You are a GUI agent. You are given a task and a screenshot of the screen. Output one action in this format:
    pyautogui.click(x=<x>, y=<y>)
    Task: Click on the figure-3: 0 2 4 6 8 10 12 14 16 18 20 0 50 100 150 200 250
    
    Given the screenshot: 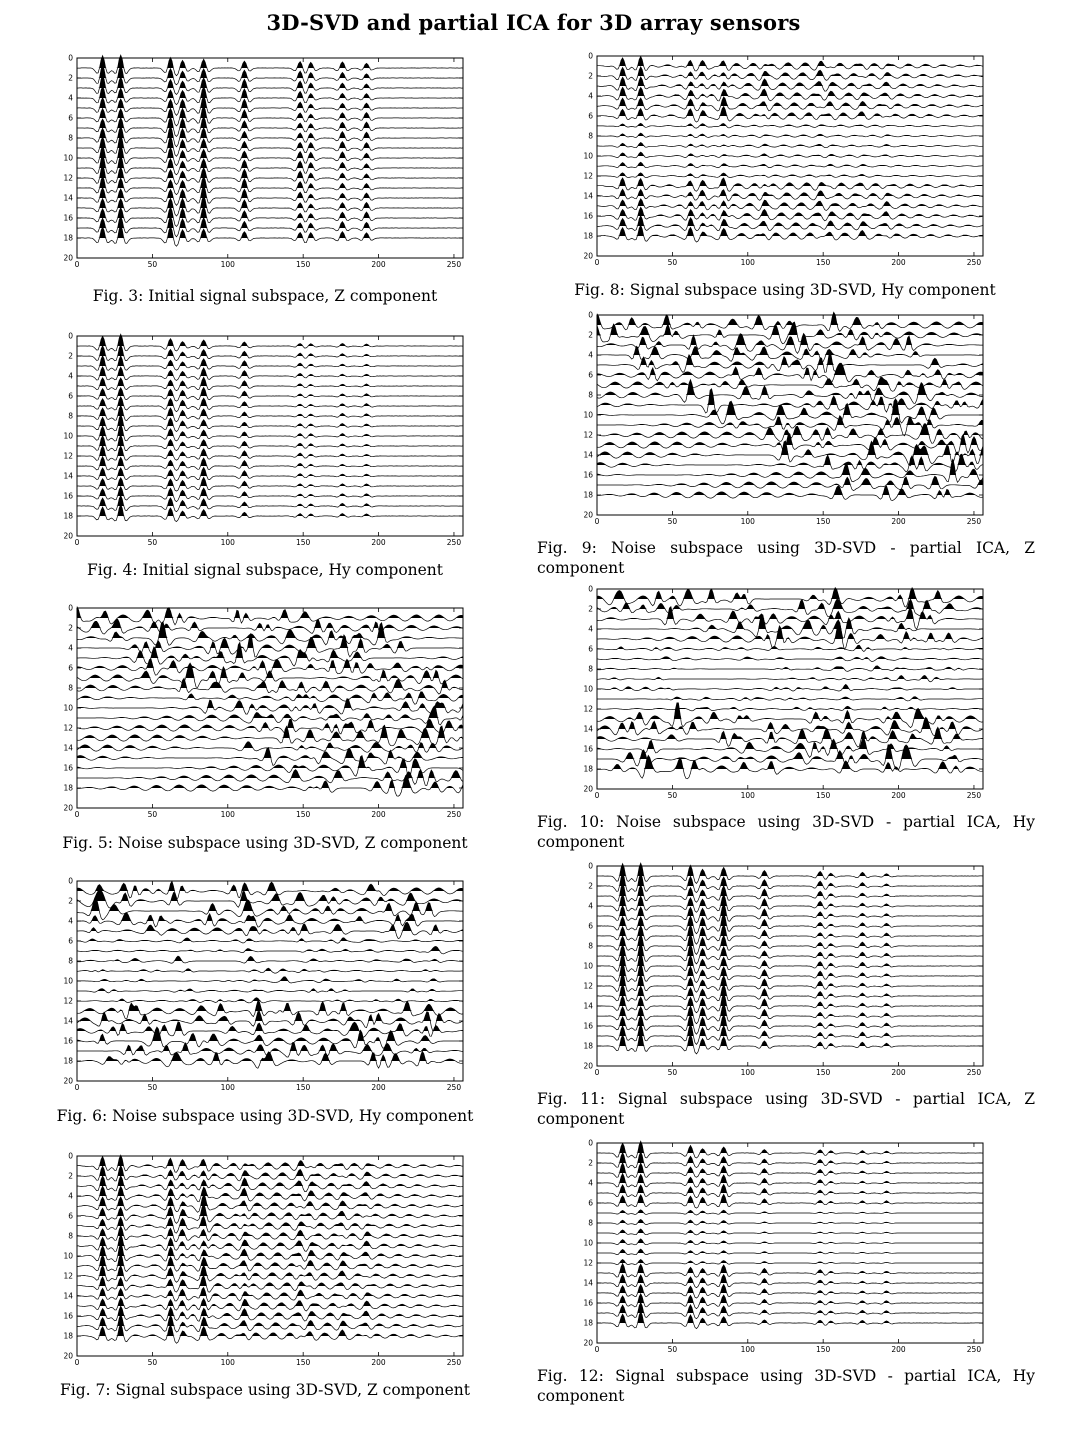 What is the action you would take?
    pyautogui.click(x=260, y=161)
    